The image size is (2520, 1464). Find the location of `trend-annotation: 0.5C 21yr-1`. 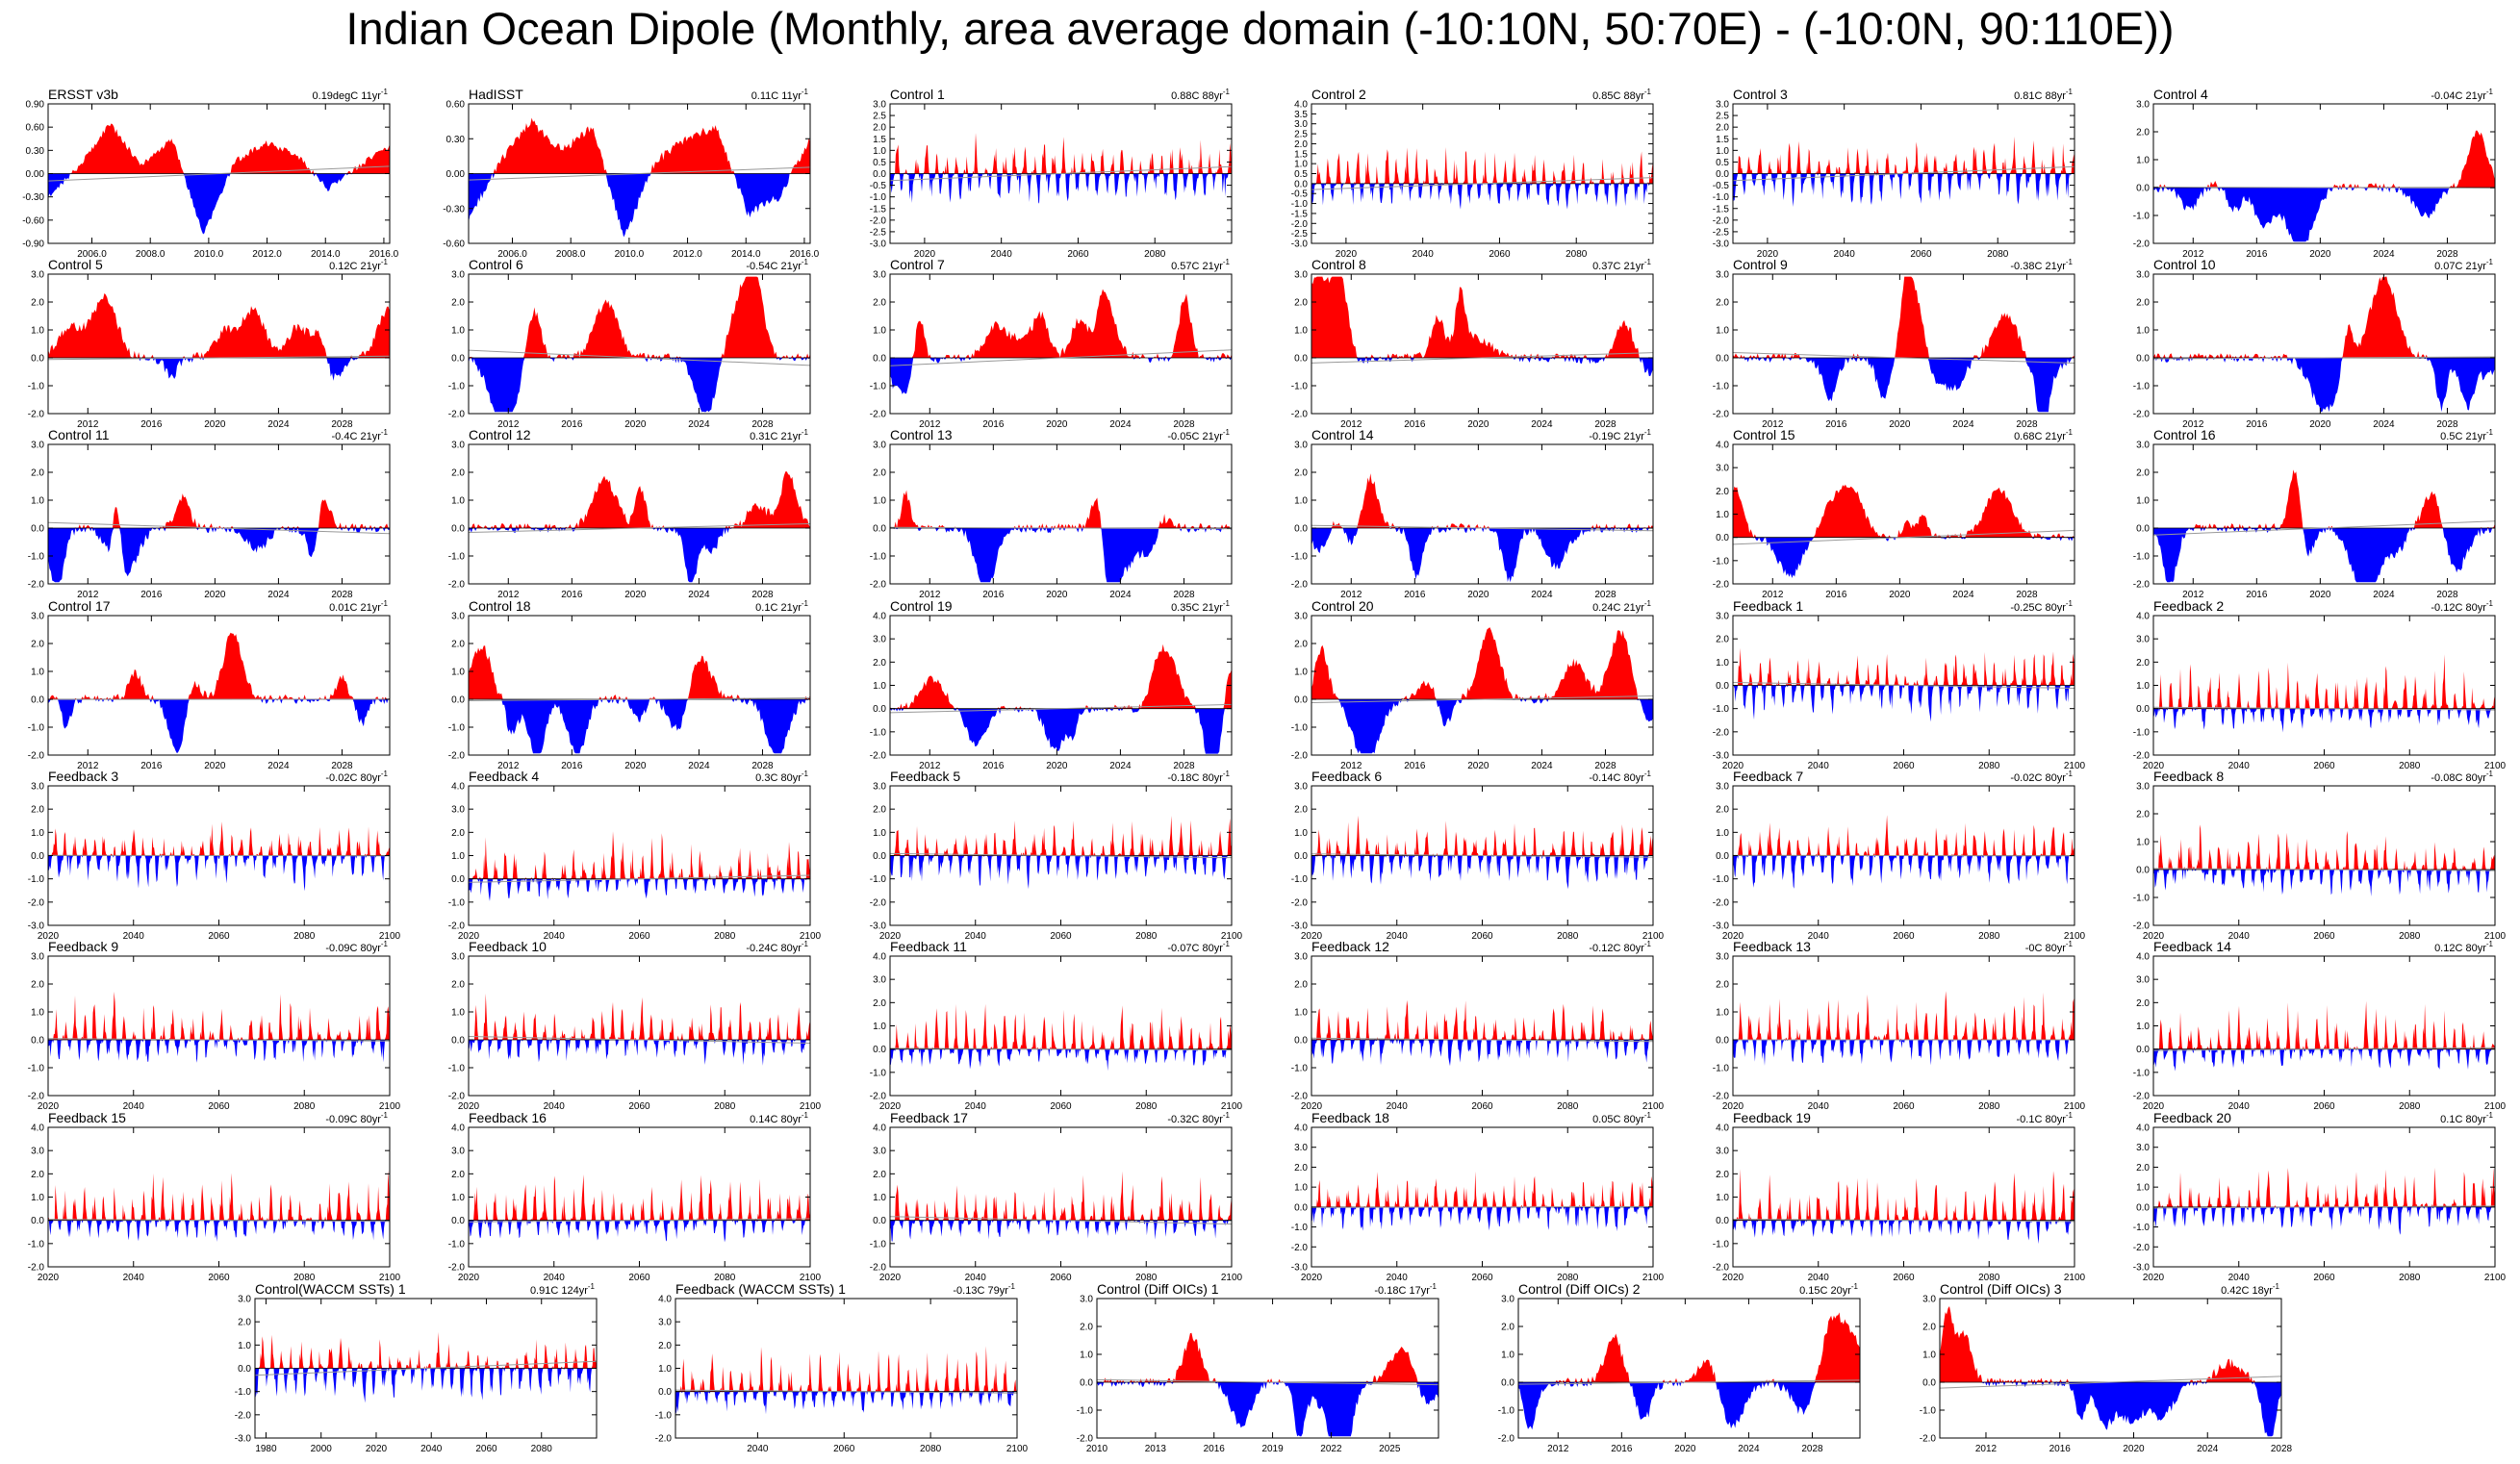

trend-annotation: 0.5C 21yr-1 is located at coordinates (2466, 435).